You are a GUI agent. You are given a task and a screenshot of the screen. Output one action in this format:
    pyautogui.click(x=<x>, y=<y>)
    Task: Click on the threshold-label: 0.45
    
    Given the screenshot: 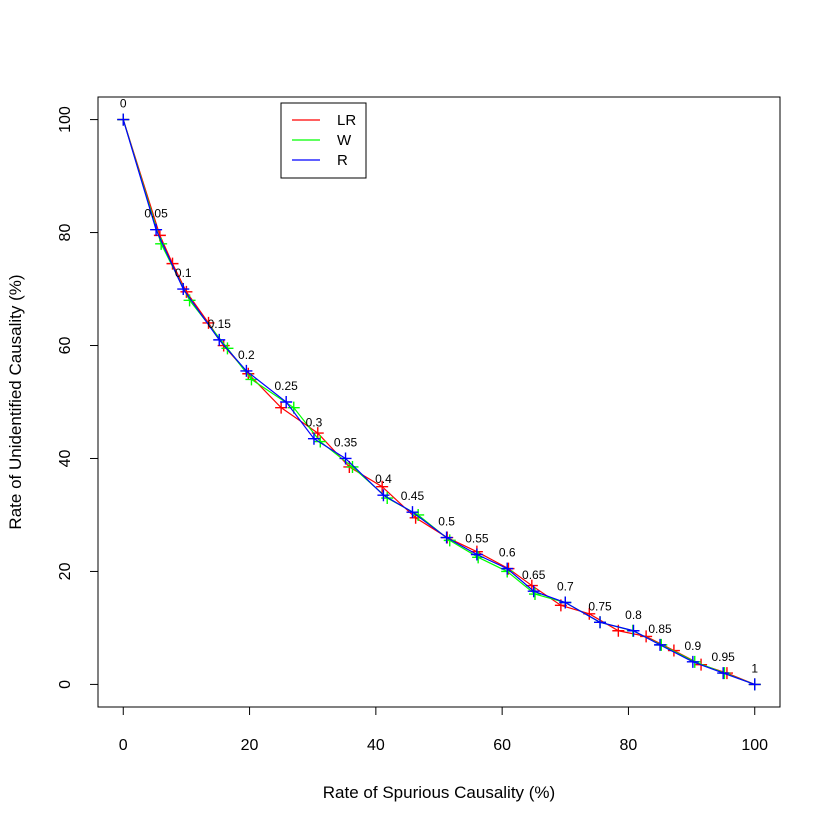 What is the action you would take?
    pyautogui.click(x=413, y=496)
    